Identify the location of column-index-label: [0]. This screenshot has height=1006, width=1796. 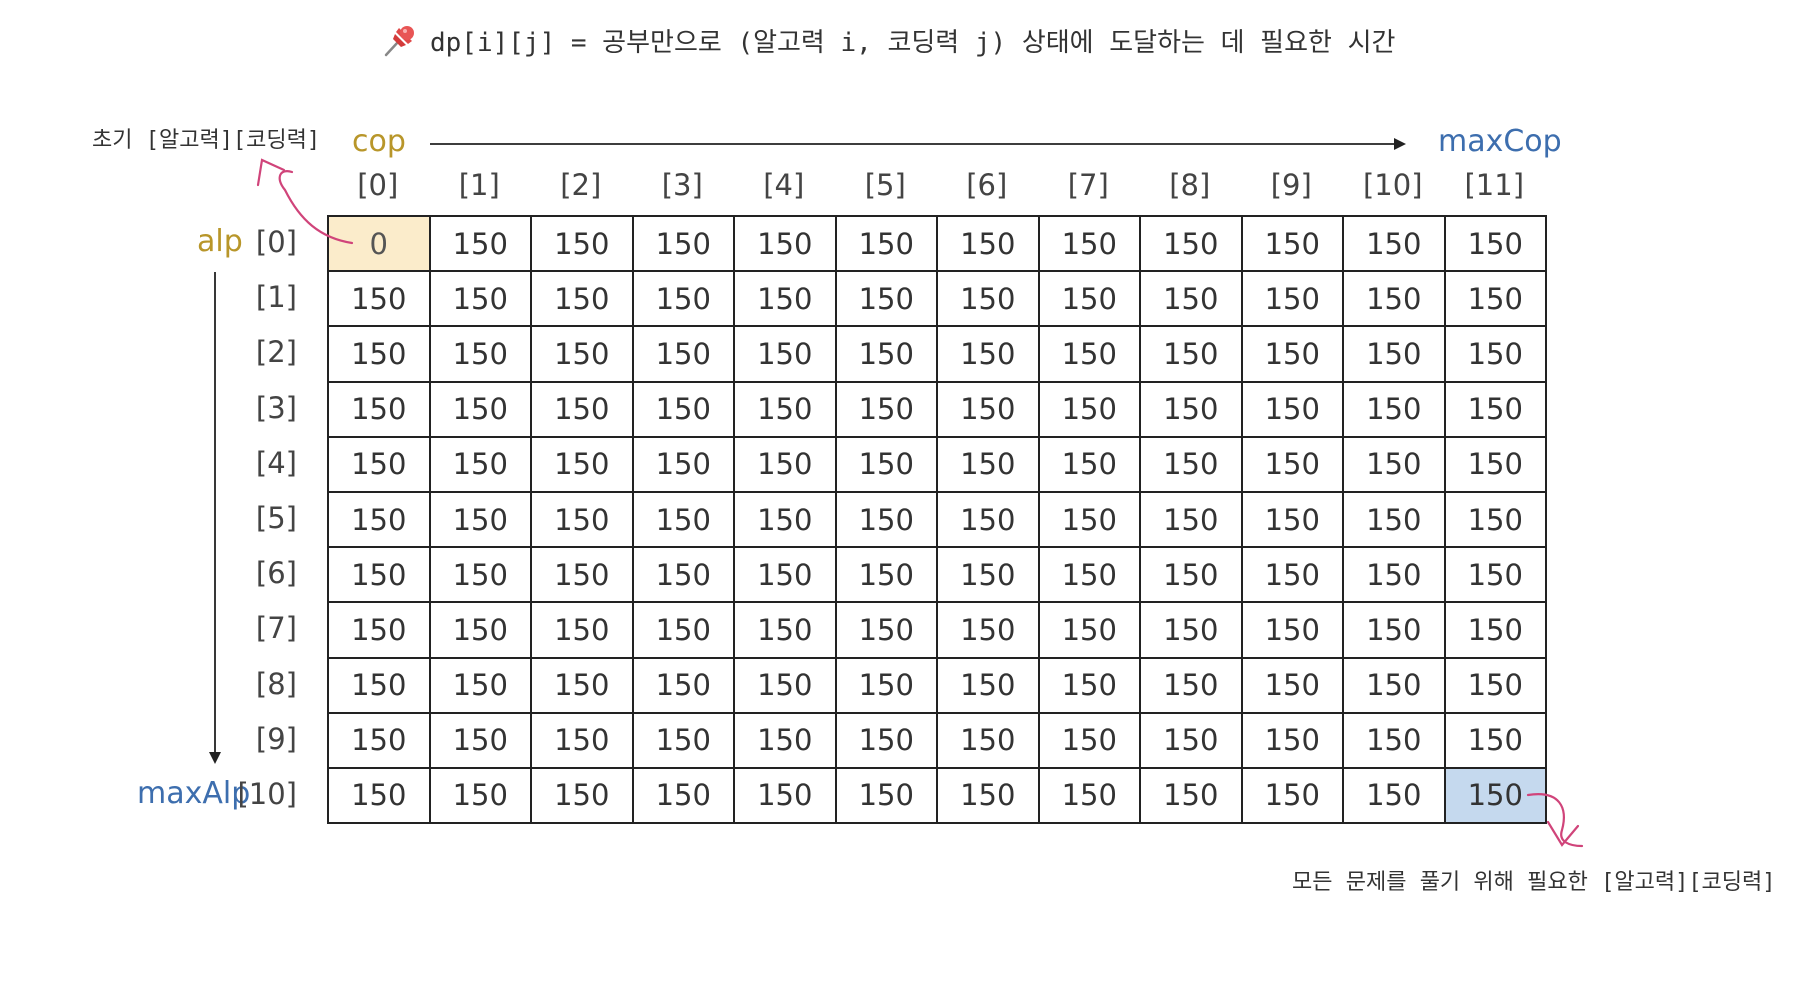
(378, 185).